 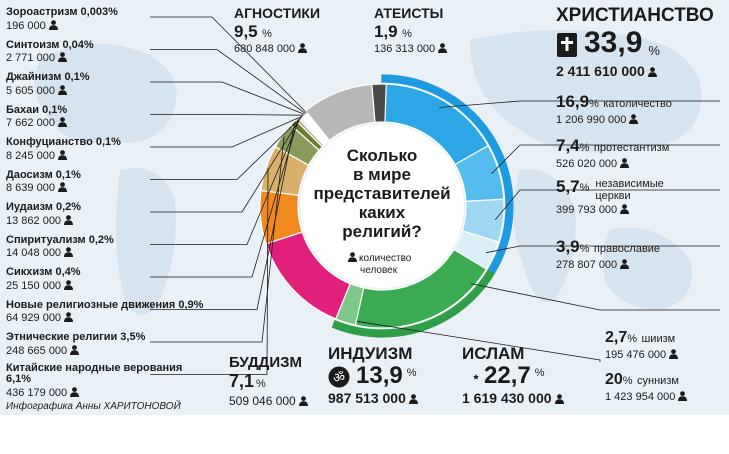 I want to click on small-religion-name: Сикхизм 0,4%, so click(x=43, y=272).